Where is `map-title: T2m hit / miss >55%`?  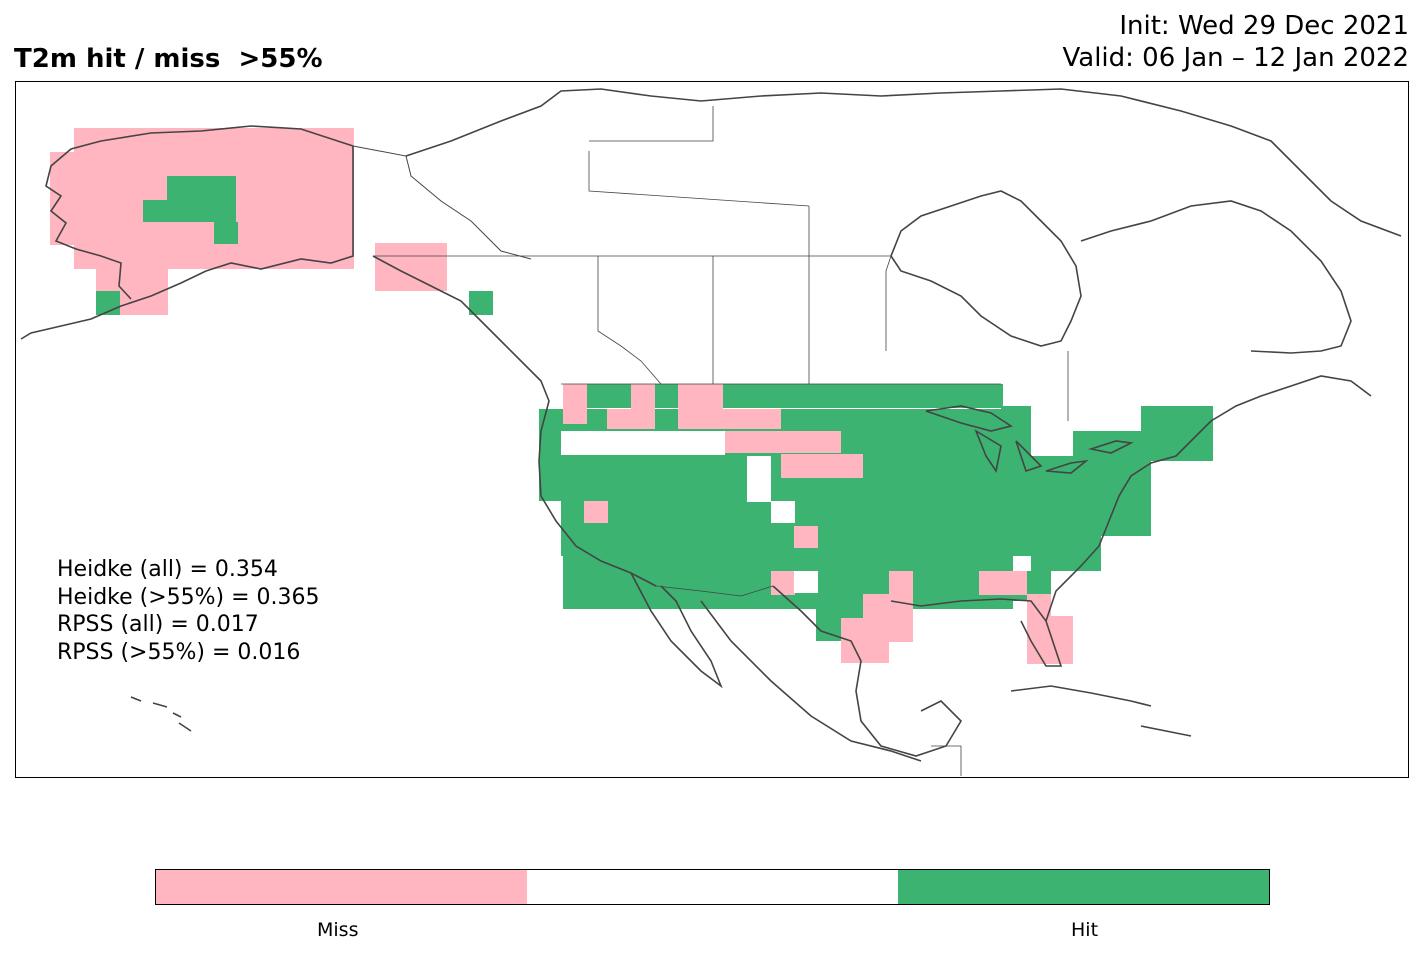 map-title: T2m hit / miss >55% is located at coordinates (168, 59).